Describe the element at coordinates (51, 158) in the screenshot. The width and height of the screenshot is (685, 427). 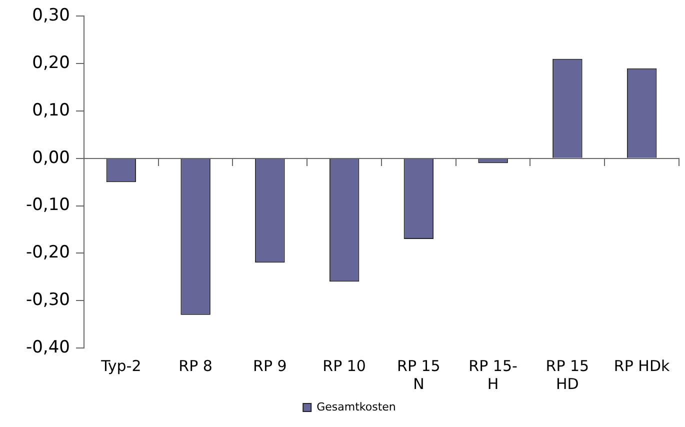
I see `y-tick-label: 0,00` at that location.